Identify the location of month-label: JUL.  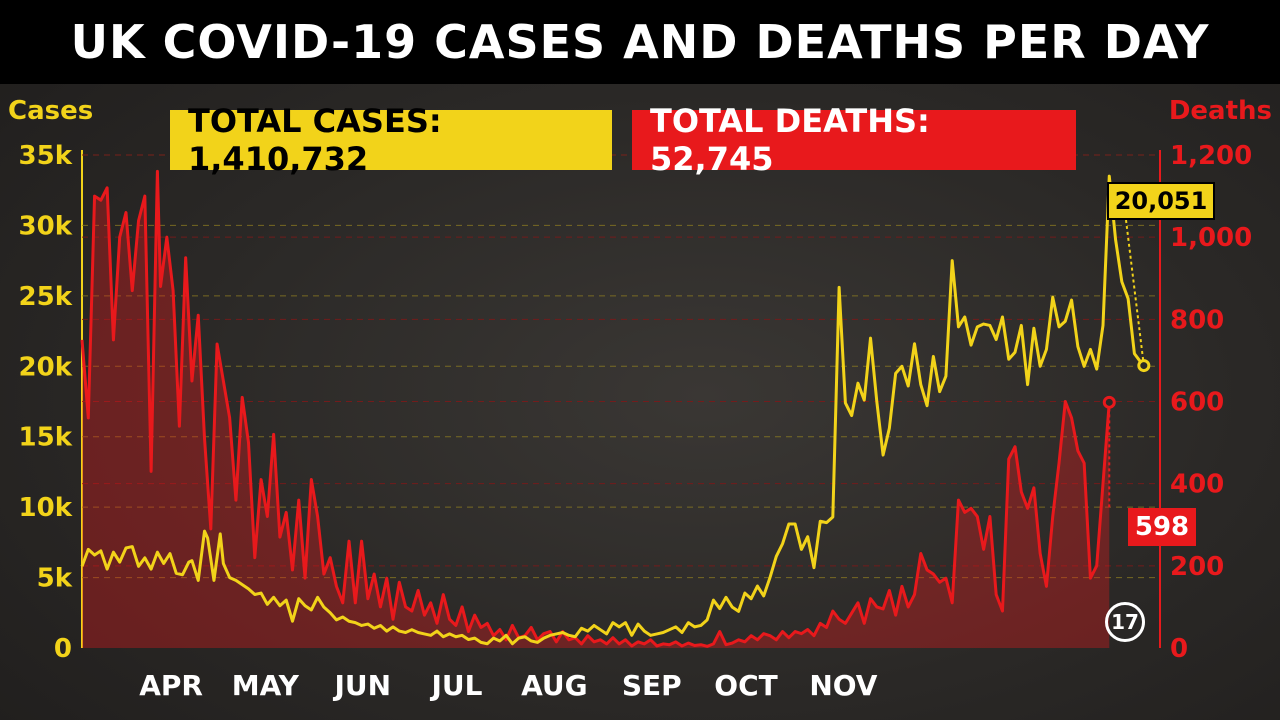
(455, 685).